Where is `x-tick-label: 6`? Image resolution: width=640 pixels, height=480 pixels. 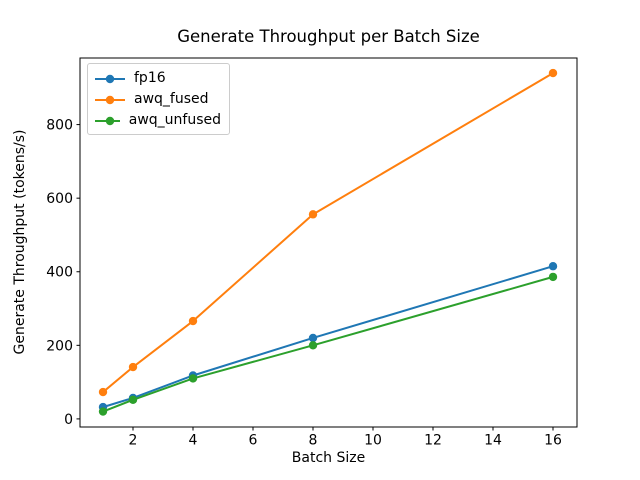
x-tick-label: 6 is located at coordinates (253, 441).